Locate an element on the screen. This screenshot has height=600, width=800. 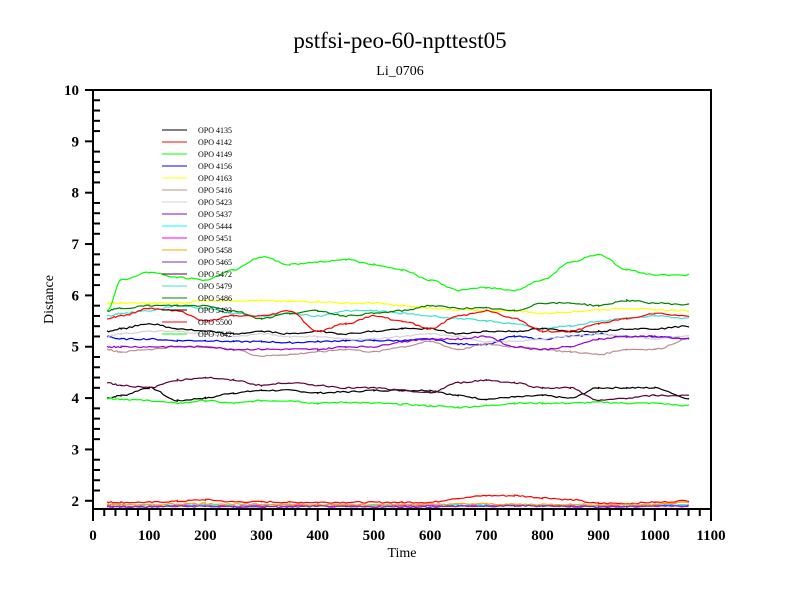
legend-label: OPO 5451 is located at coordinates (215, 238).